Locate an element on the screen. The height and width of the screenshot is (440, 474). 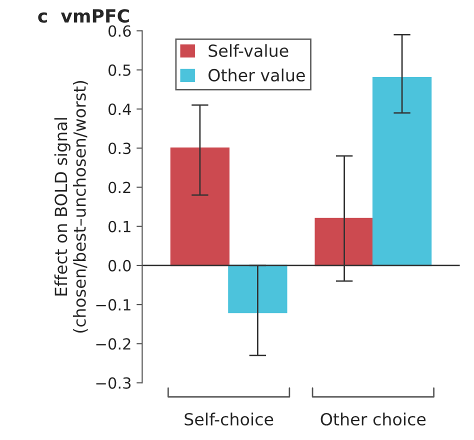
y-tick-label: 0.1 is located at coordinates (119, 226).